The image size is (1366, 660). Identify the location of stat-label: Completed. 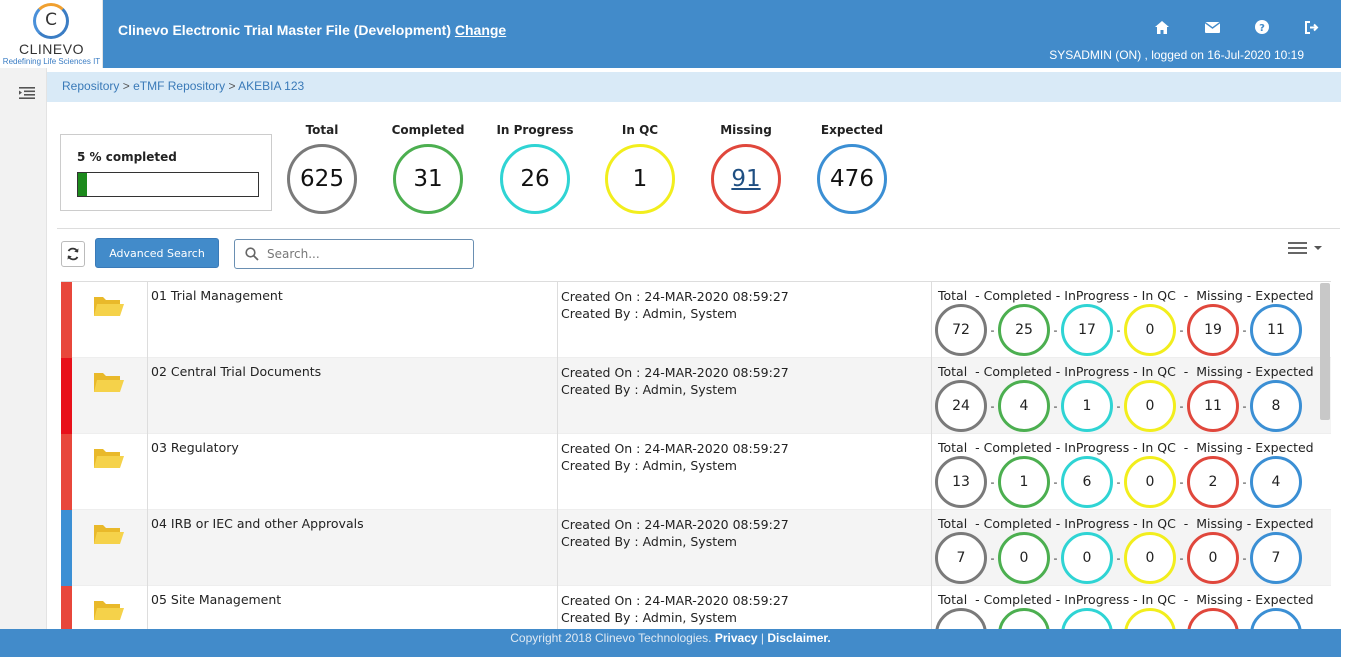
(428, 130).